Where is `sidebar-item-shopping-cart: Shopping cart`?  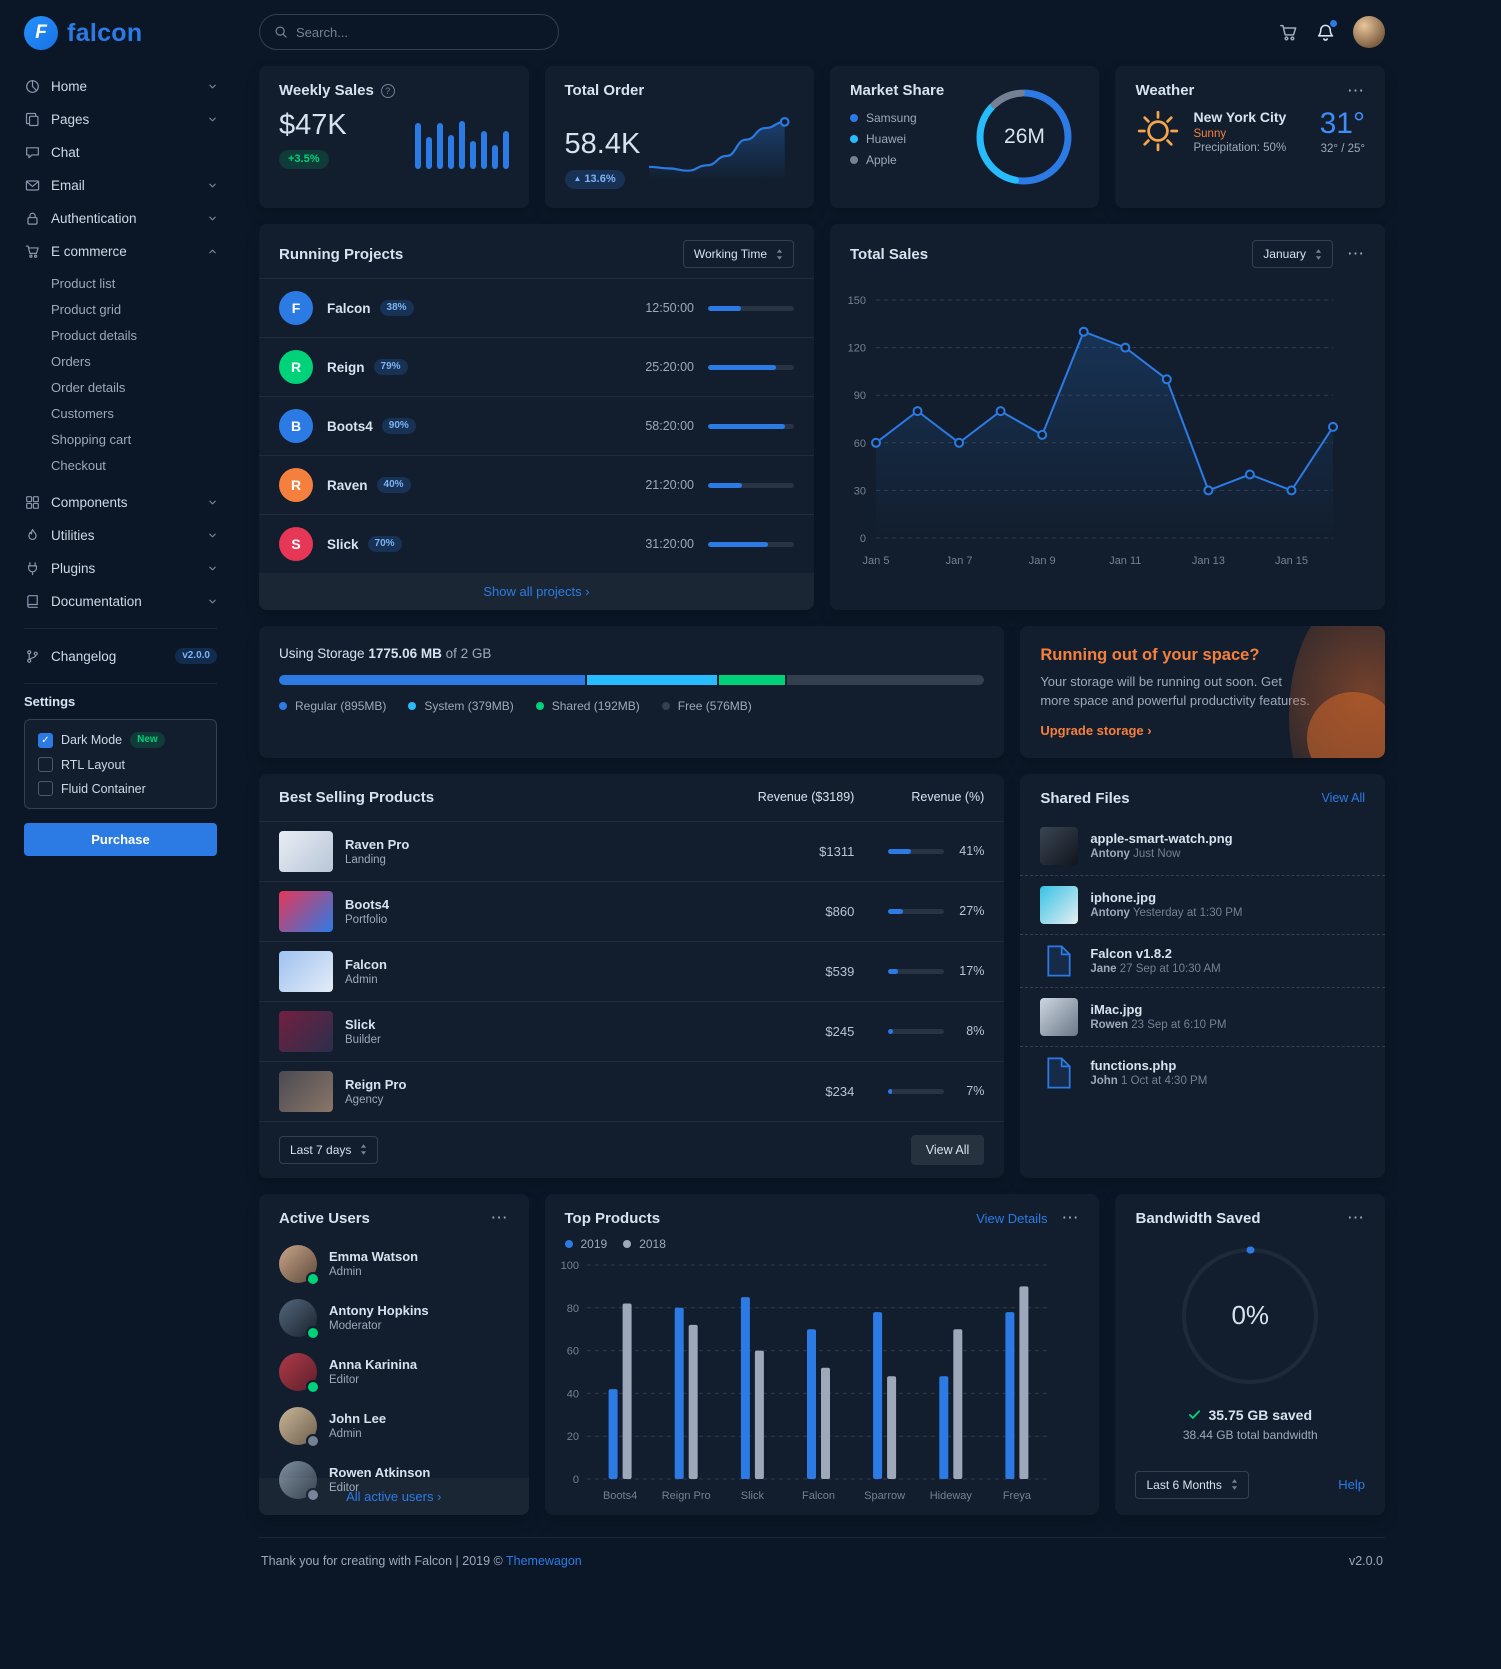
sidebar-item-shopping-cart: Shopping cart is located at coordinates (91, 439).